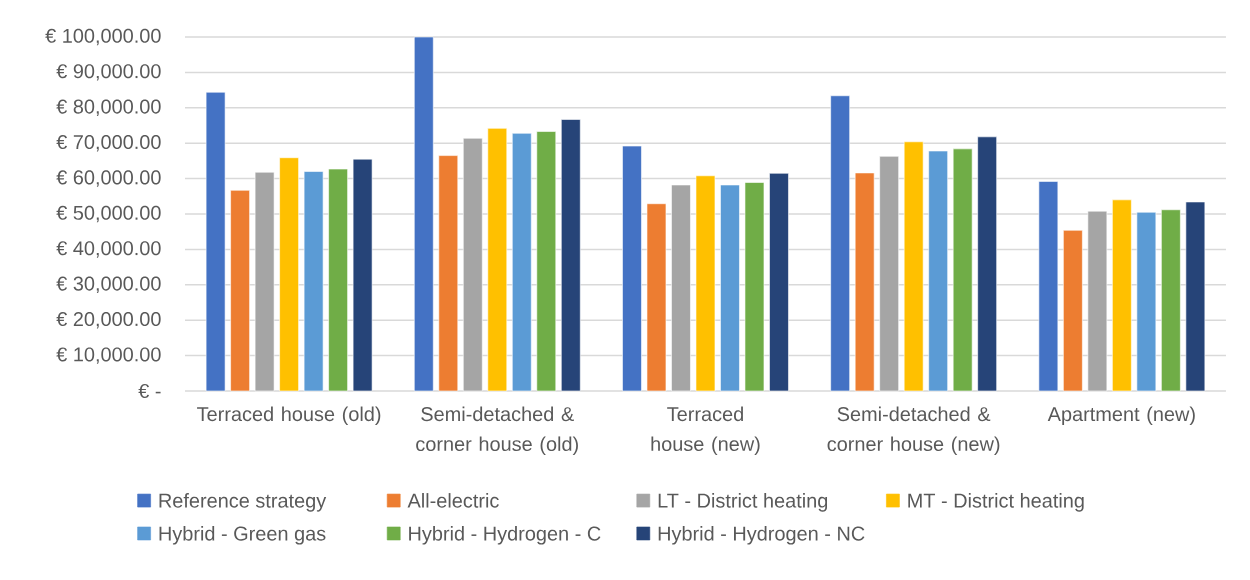  Describe the element at coordinates (108, 285) in the screenshot. I see `y-tick-label: € 30,000.00` at that location.